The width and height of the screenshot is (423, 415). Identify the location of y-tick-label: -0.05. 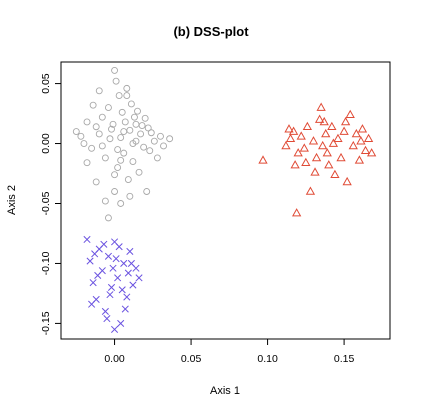
(46, 203).